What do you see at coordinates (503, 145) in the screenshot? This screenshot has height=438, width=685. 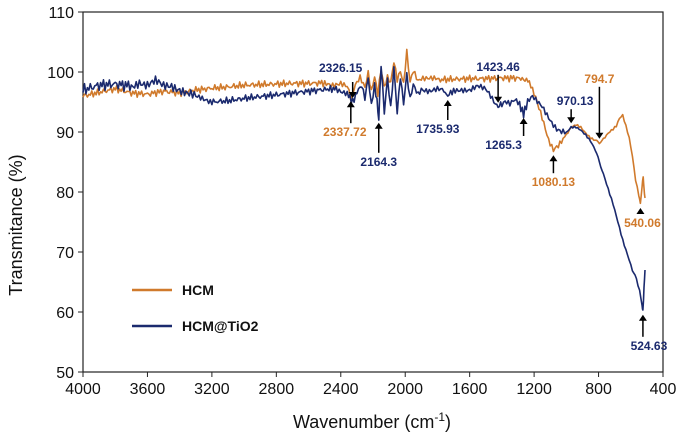 I see `annotation-label: 1265.3` at bounding box center [503, 145].